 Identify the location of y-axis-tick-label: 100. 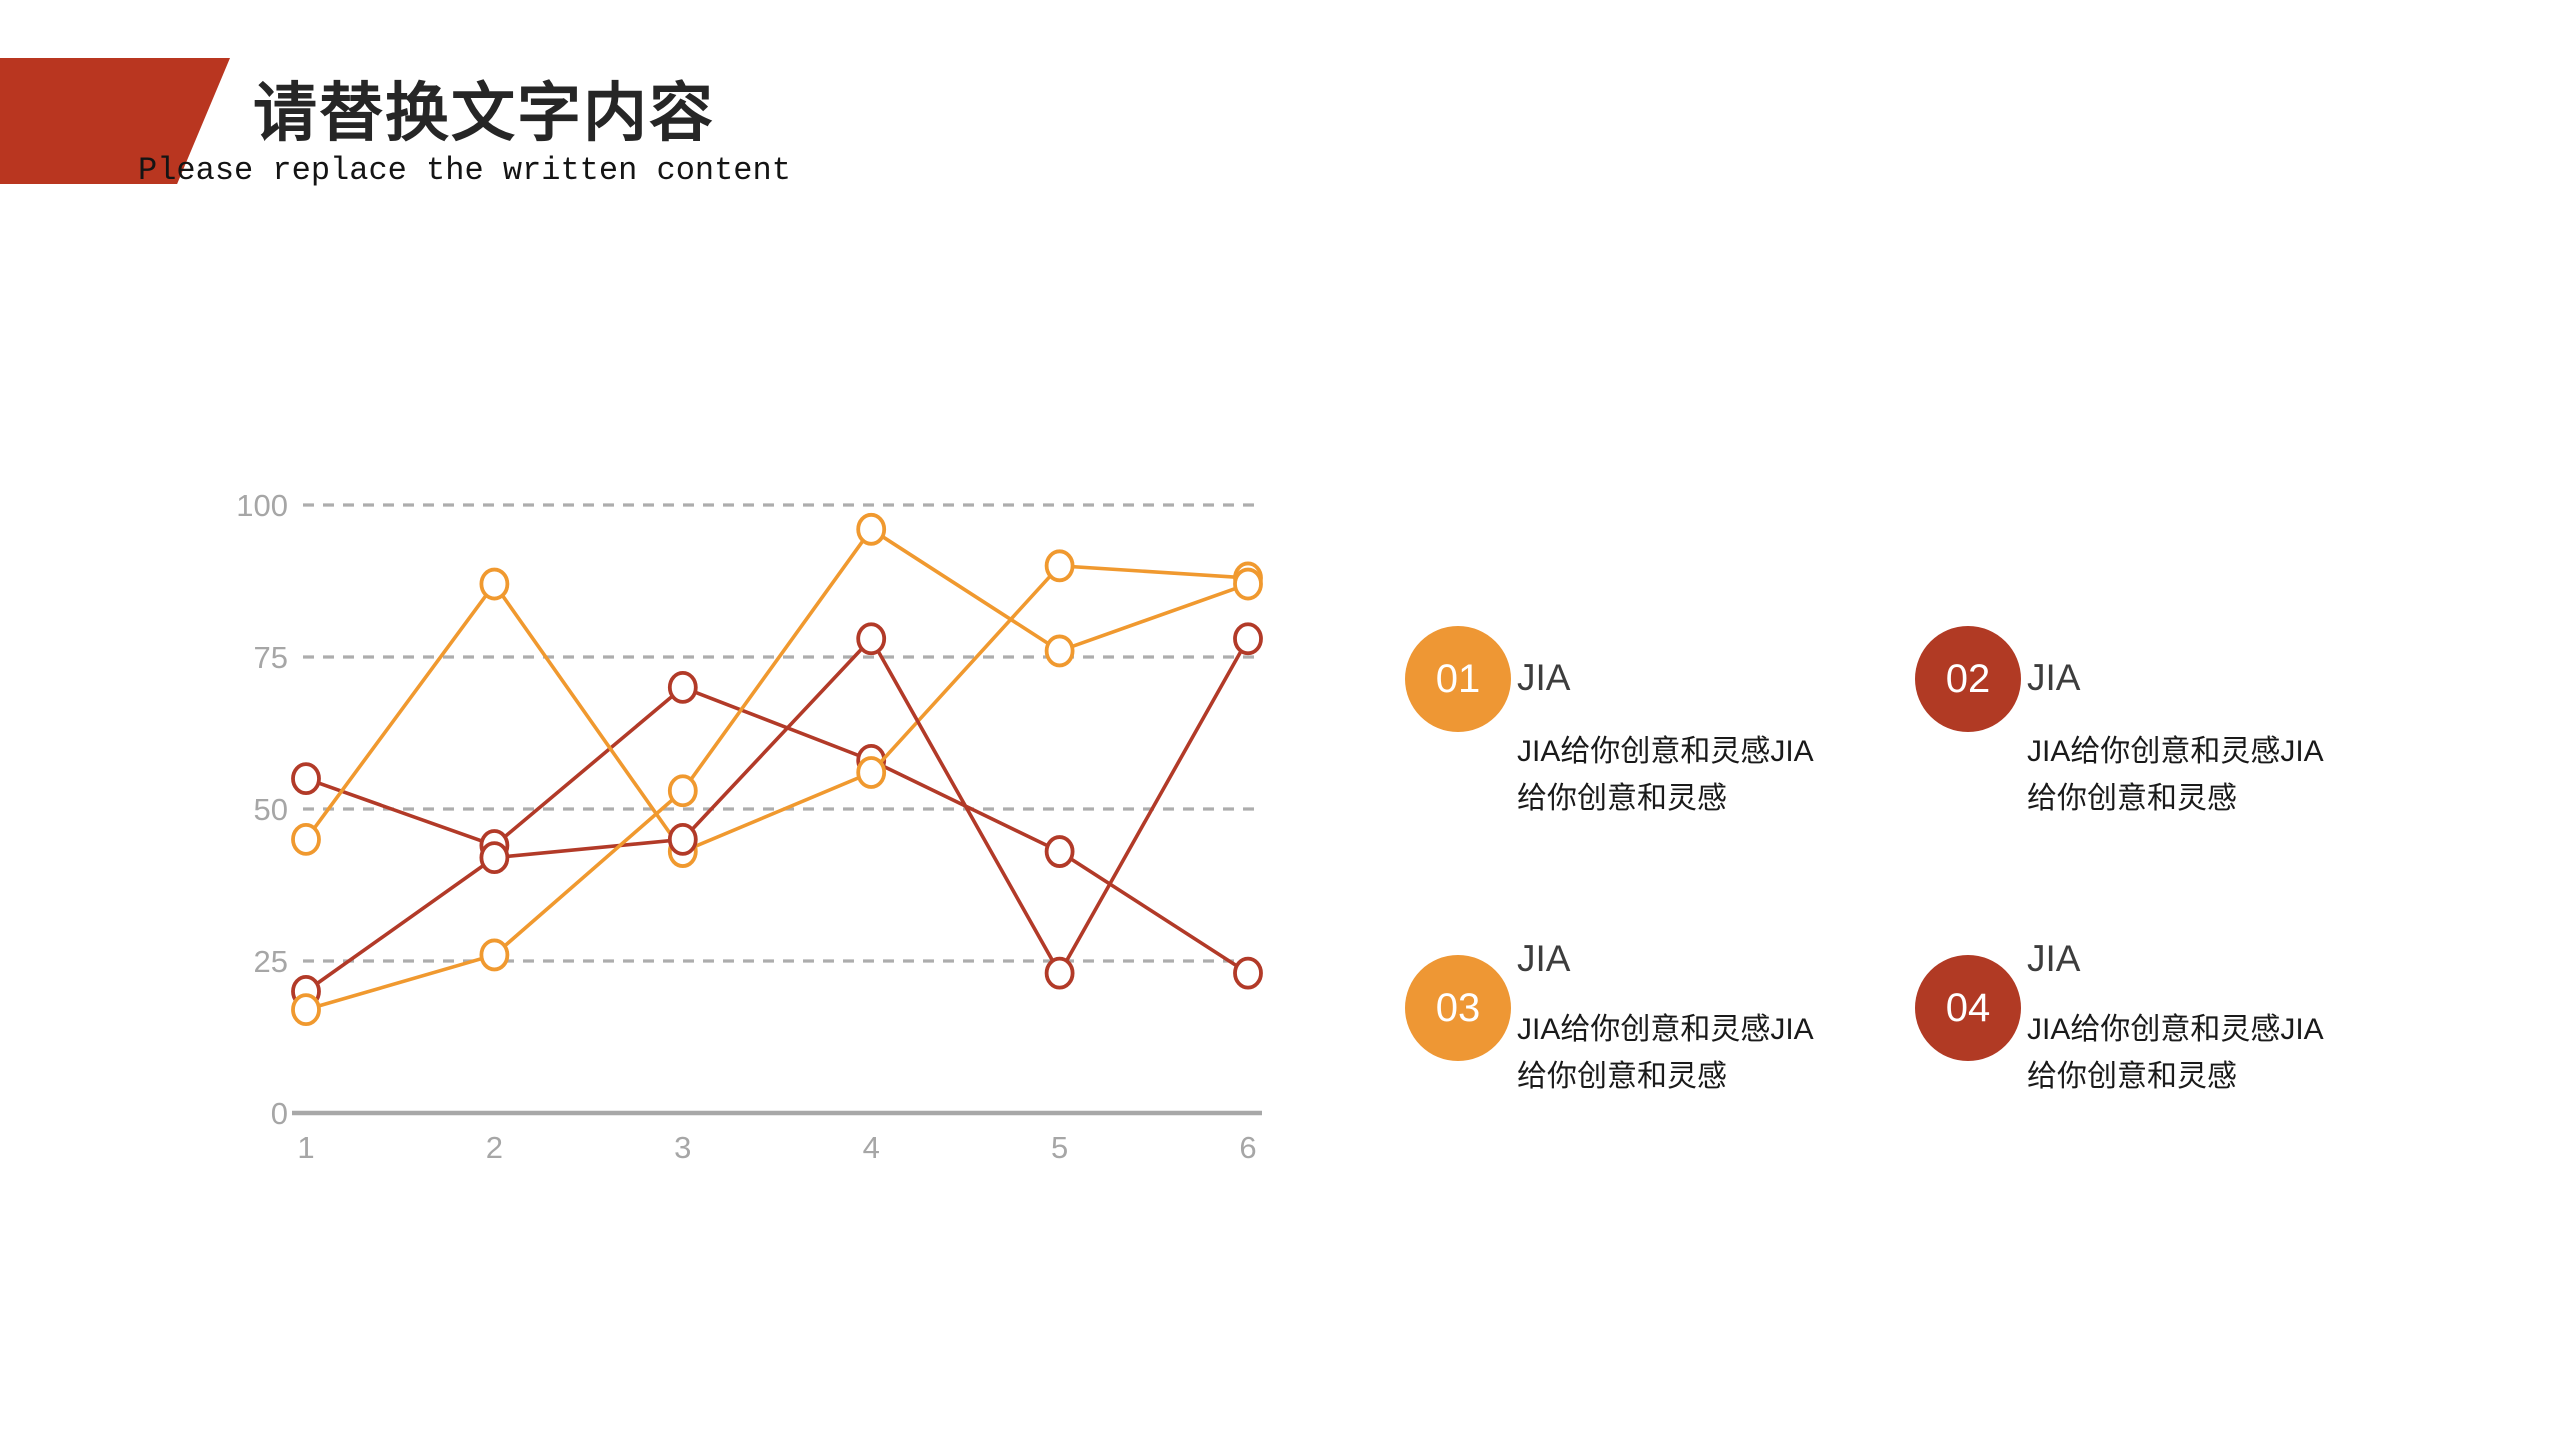
(262, 505).